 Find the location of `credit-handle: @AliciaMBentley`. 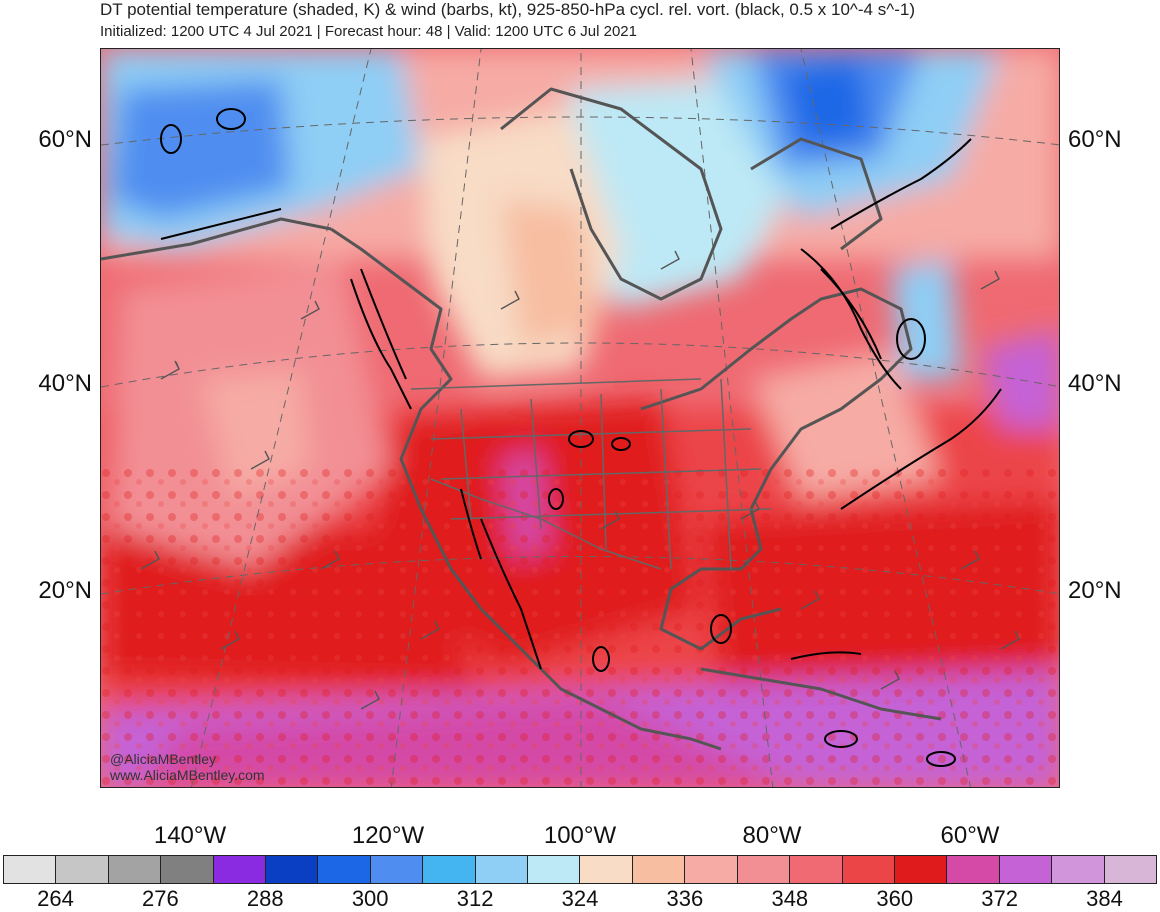

credit-handle: @AliciaMBentley is located at coordinates (163, 759).